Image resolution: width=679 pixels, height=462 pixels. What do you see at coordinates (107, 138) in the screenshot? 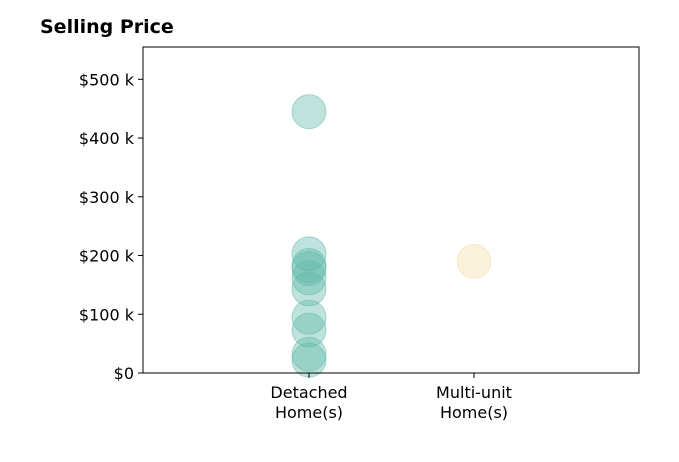
I see `y-tick-label: $400 k` at bounding box center [107, 138].